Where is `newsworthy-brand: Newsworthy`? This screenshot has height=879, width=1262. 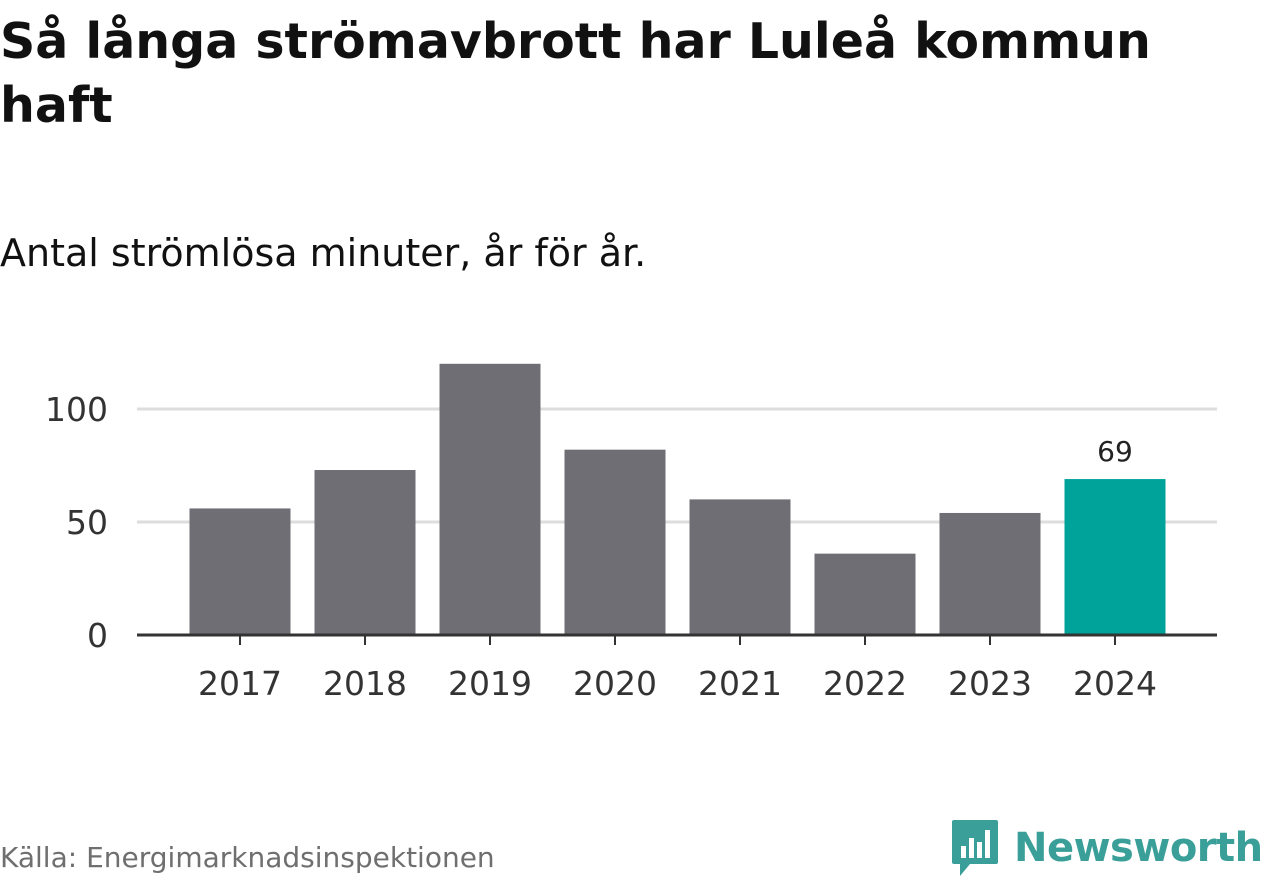
newsworthy-brand: Newsworthy is located at coordinates (1106, 848).